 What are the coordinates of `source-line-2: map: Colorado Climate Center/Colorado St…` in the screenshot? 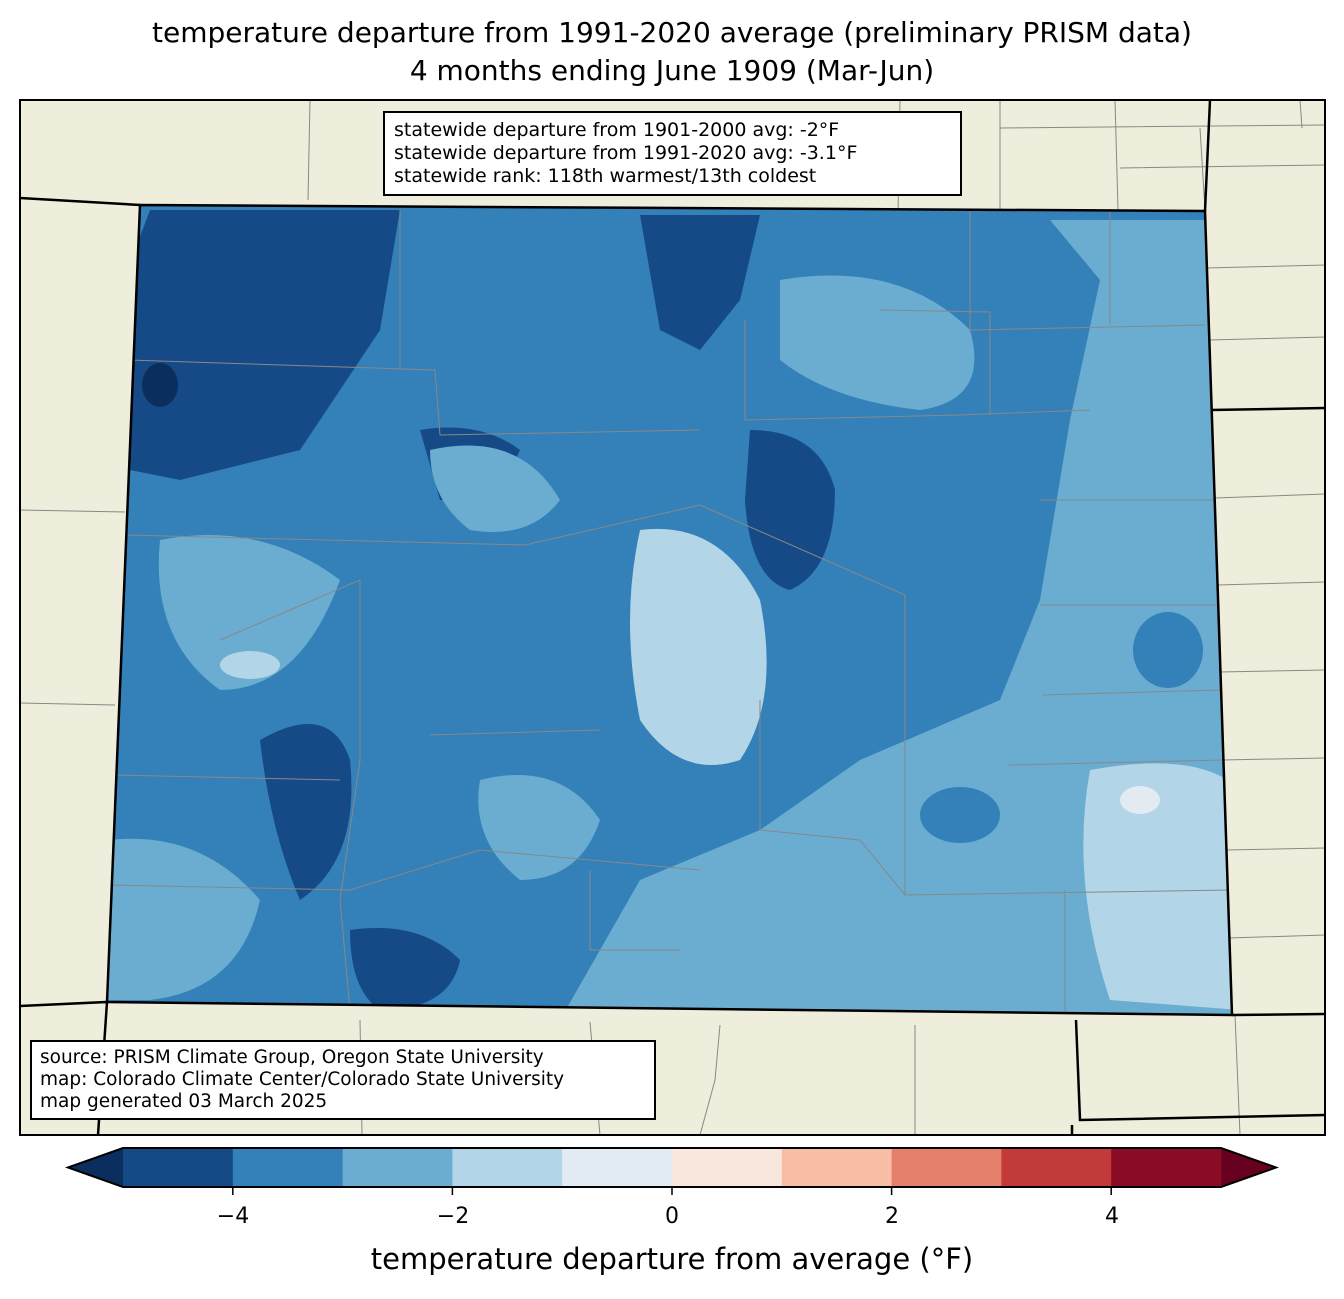 It's located at (302, 1079).